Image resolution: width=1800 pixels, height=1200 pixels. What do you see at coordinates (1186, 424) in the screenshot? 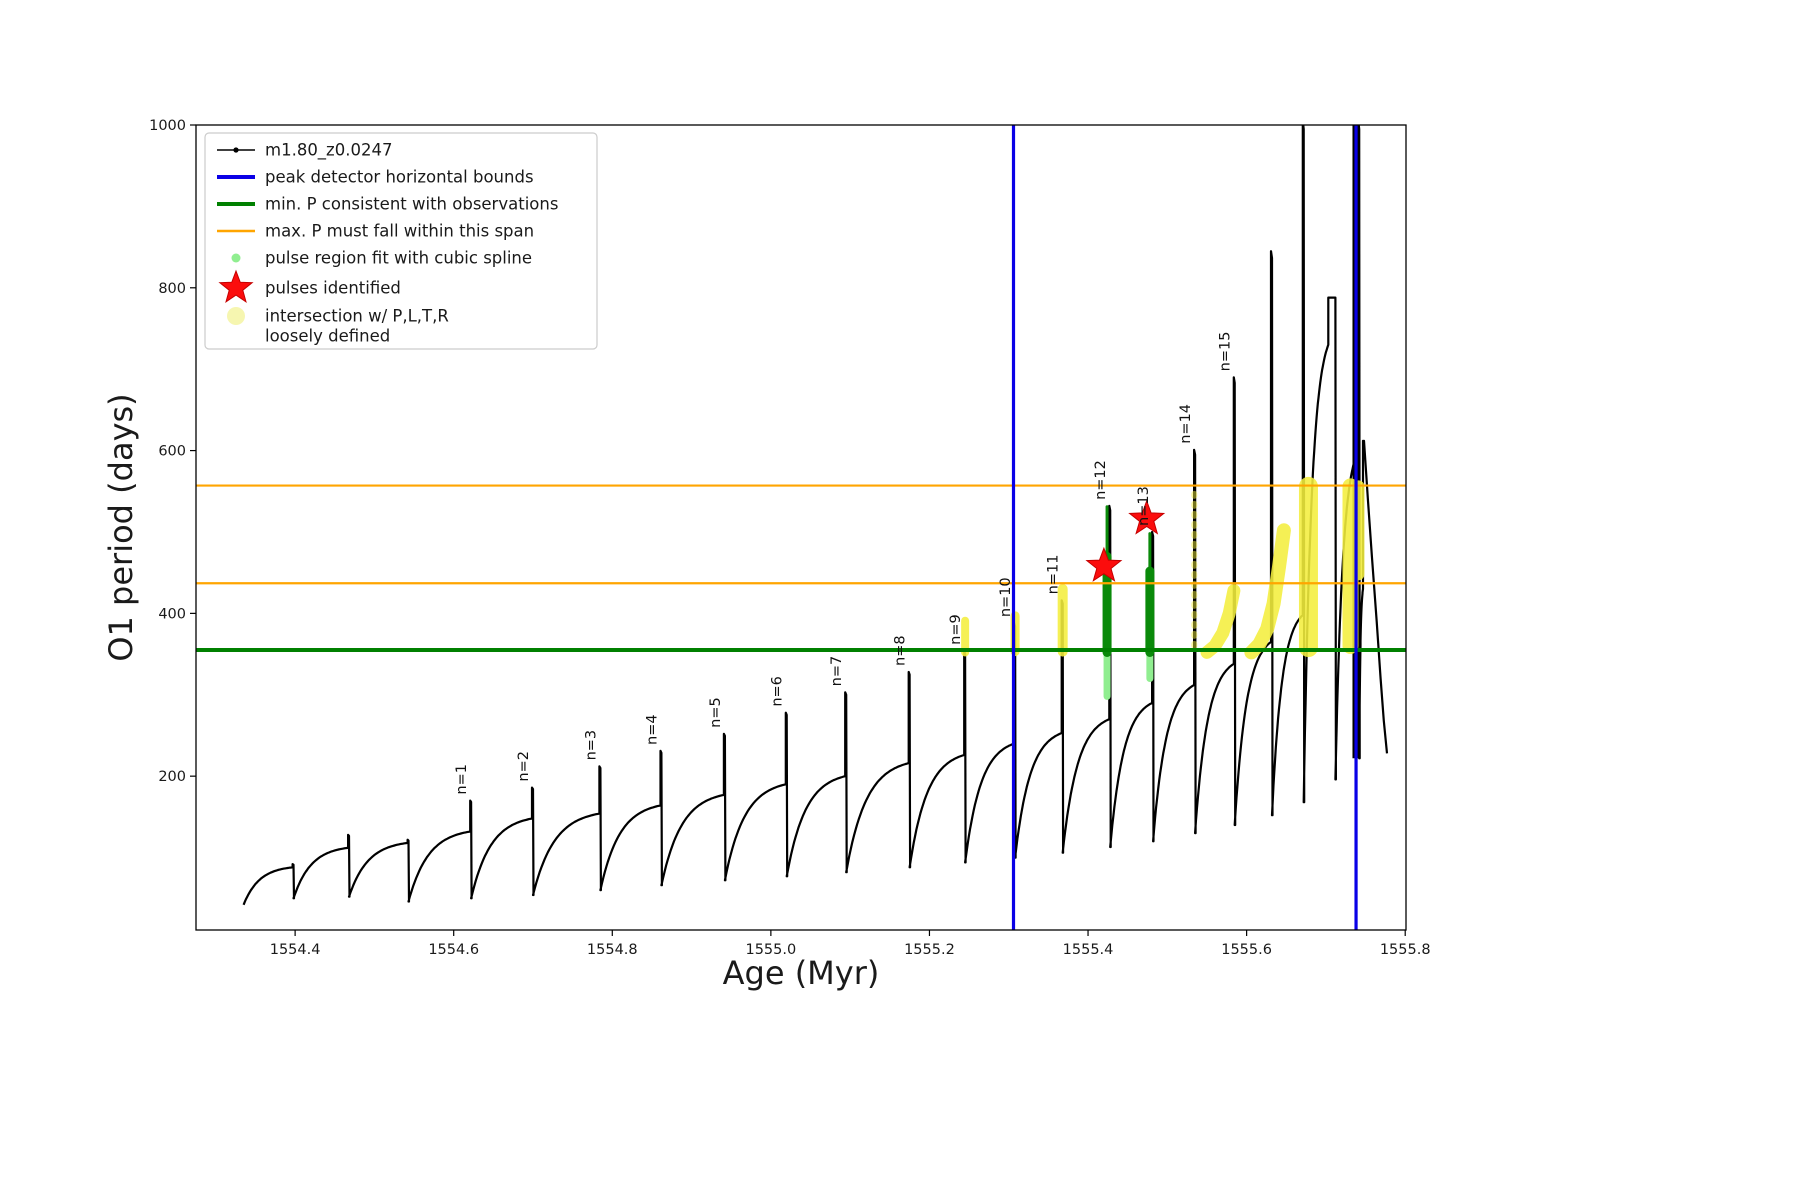
I see `pulse-number-label: n=14` at bounding box center [1186, 424].